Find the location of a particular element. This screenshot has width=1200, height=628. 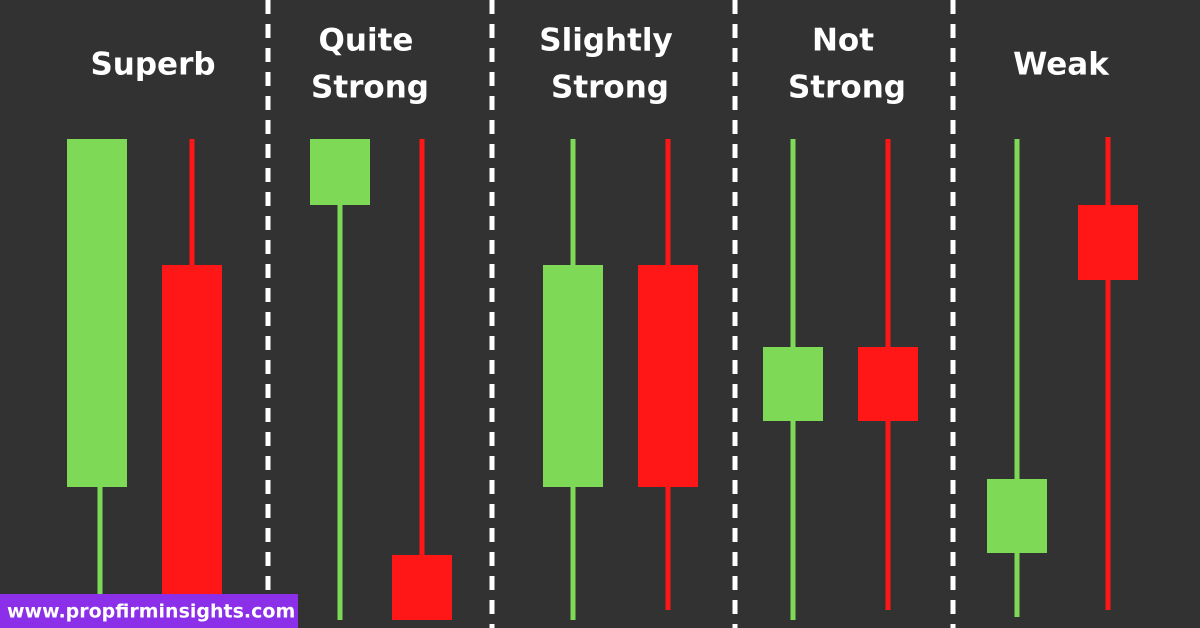

section-title: Not is located at coordinates (843, 41).